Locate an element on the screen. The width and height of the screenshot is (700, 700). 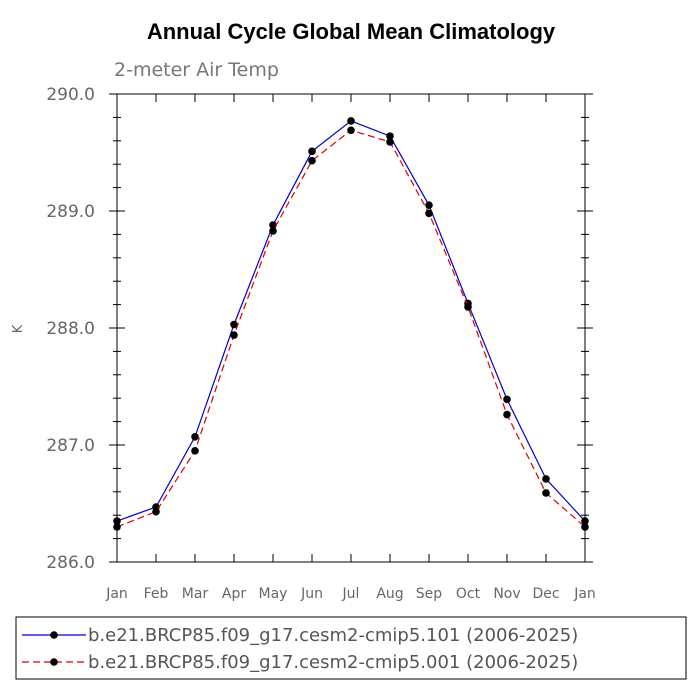
x-tick-label: Apr is located at coordinates (234, 594).